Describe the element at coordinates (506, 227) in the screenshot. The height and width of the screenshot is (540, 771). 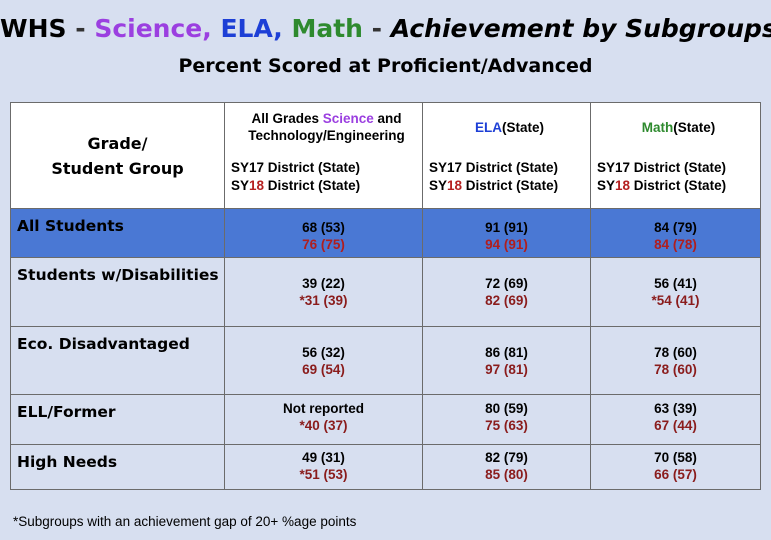
I see `value-sy17: 91 (91)` at that location.